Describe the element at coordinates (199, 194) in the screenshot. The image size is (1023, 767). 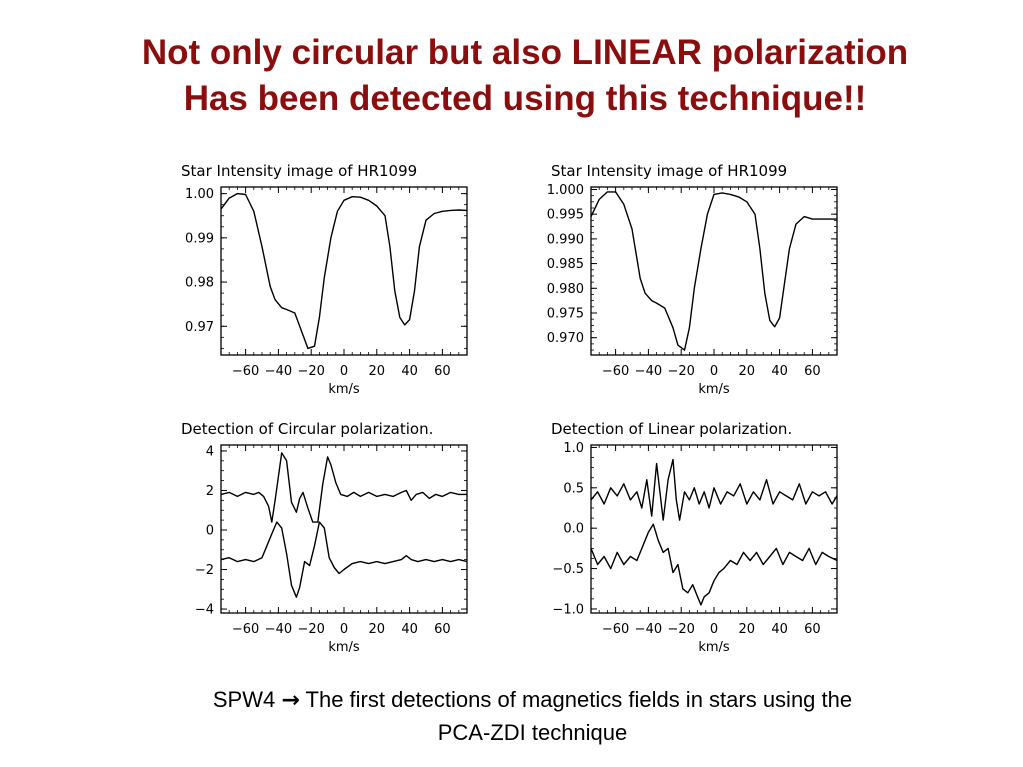
I see `y-tick-label: 1.00` at that location.